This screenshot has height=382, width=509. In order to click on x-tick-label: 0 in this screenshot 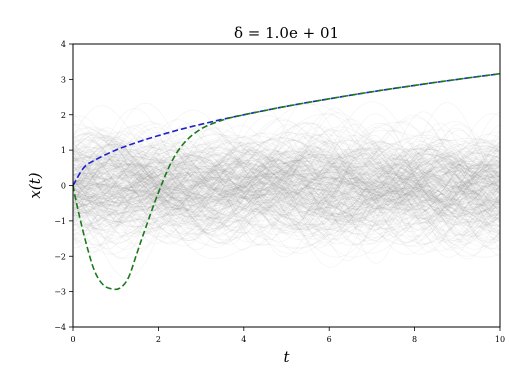, I will do `click(72, 339)`.